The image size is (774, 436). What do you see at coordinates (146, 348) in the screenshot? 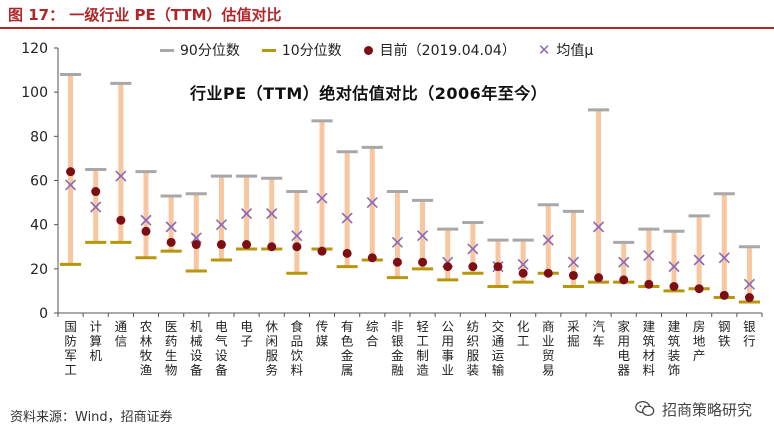
I see `x-tick-label: 农林牧渔` at bounding box center [146, 348].